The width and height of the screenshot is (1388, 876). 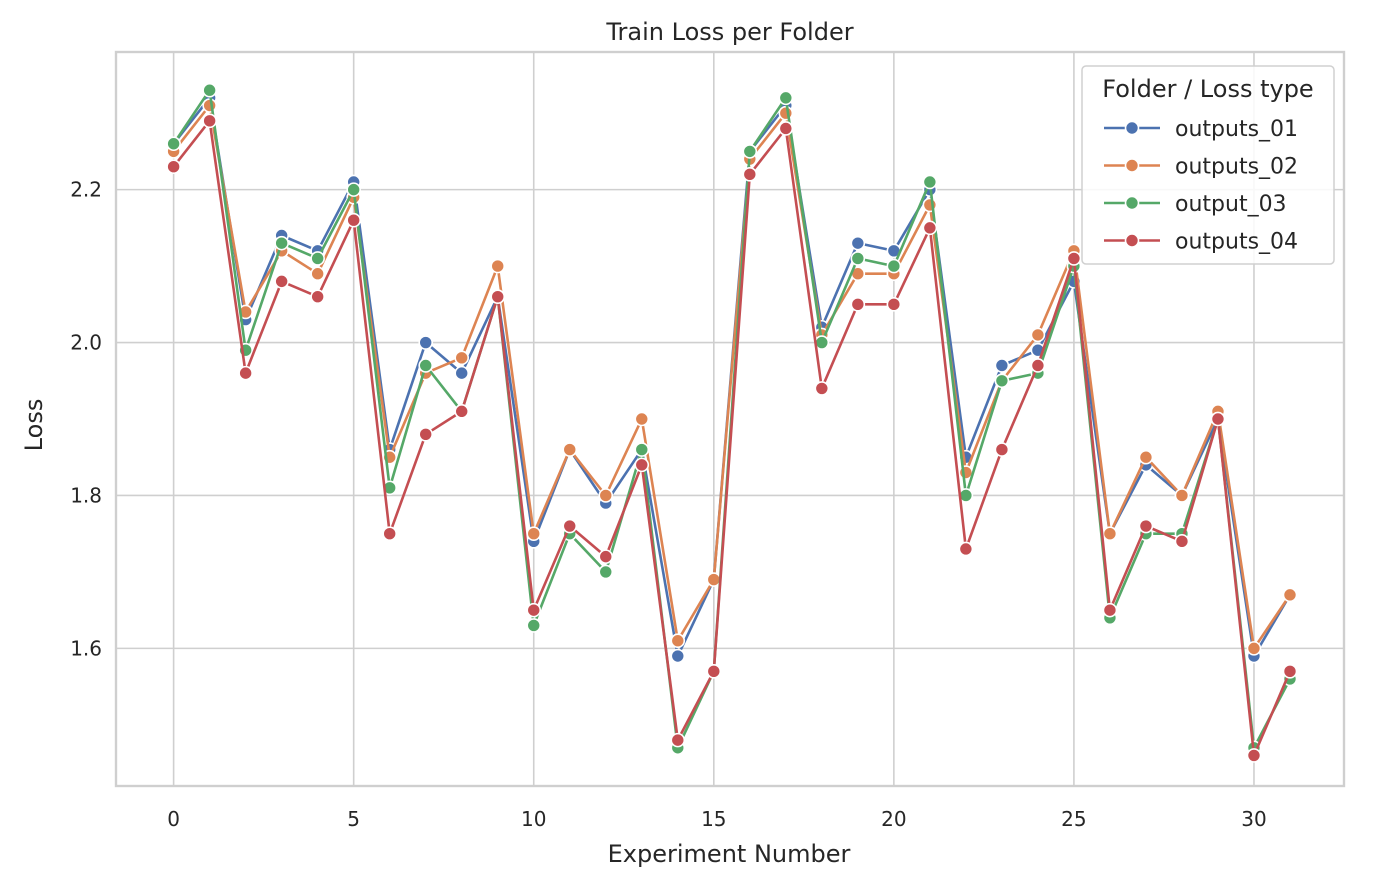 I want to click on x-tick-label: 10, so click(x=533, y=819).